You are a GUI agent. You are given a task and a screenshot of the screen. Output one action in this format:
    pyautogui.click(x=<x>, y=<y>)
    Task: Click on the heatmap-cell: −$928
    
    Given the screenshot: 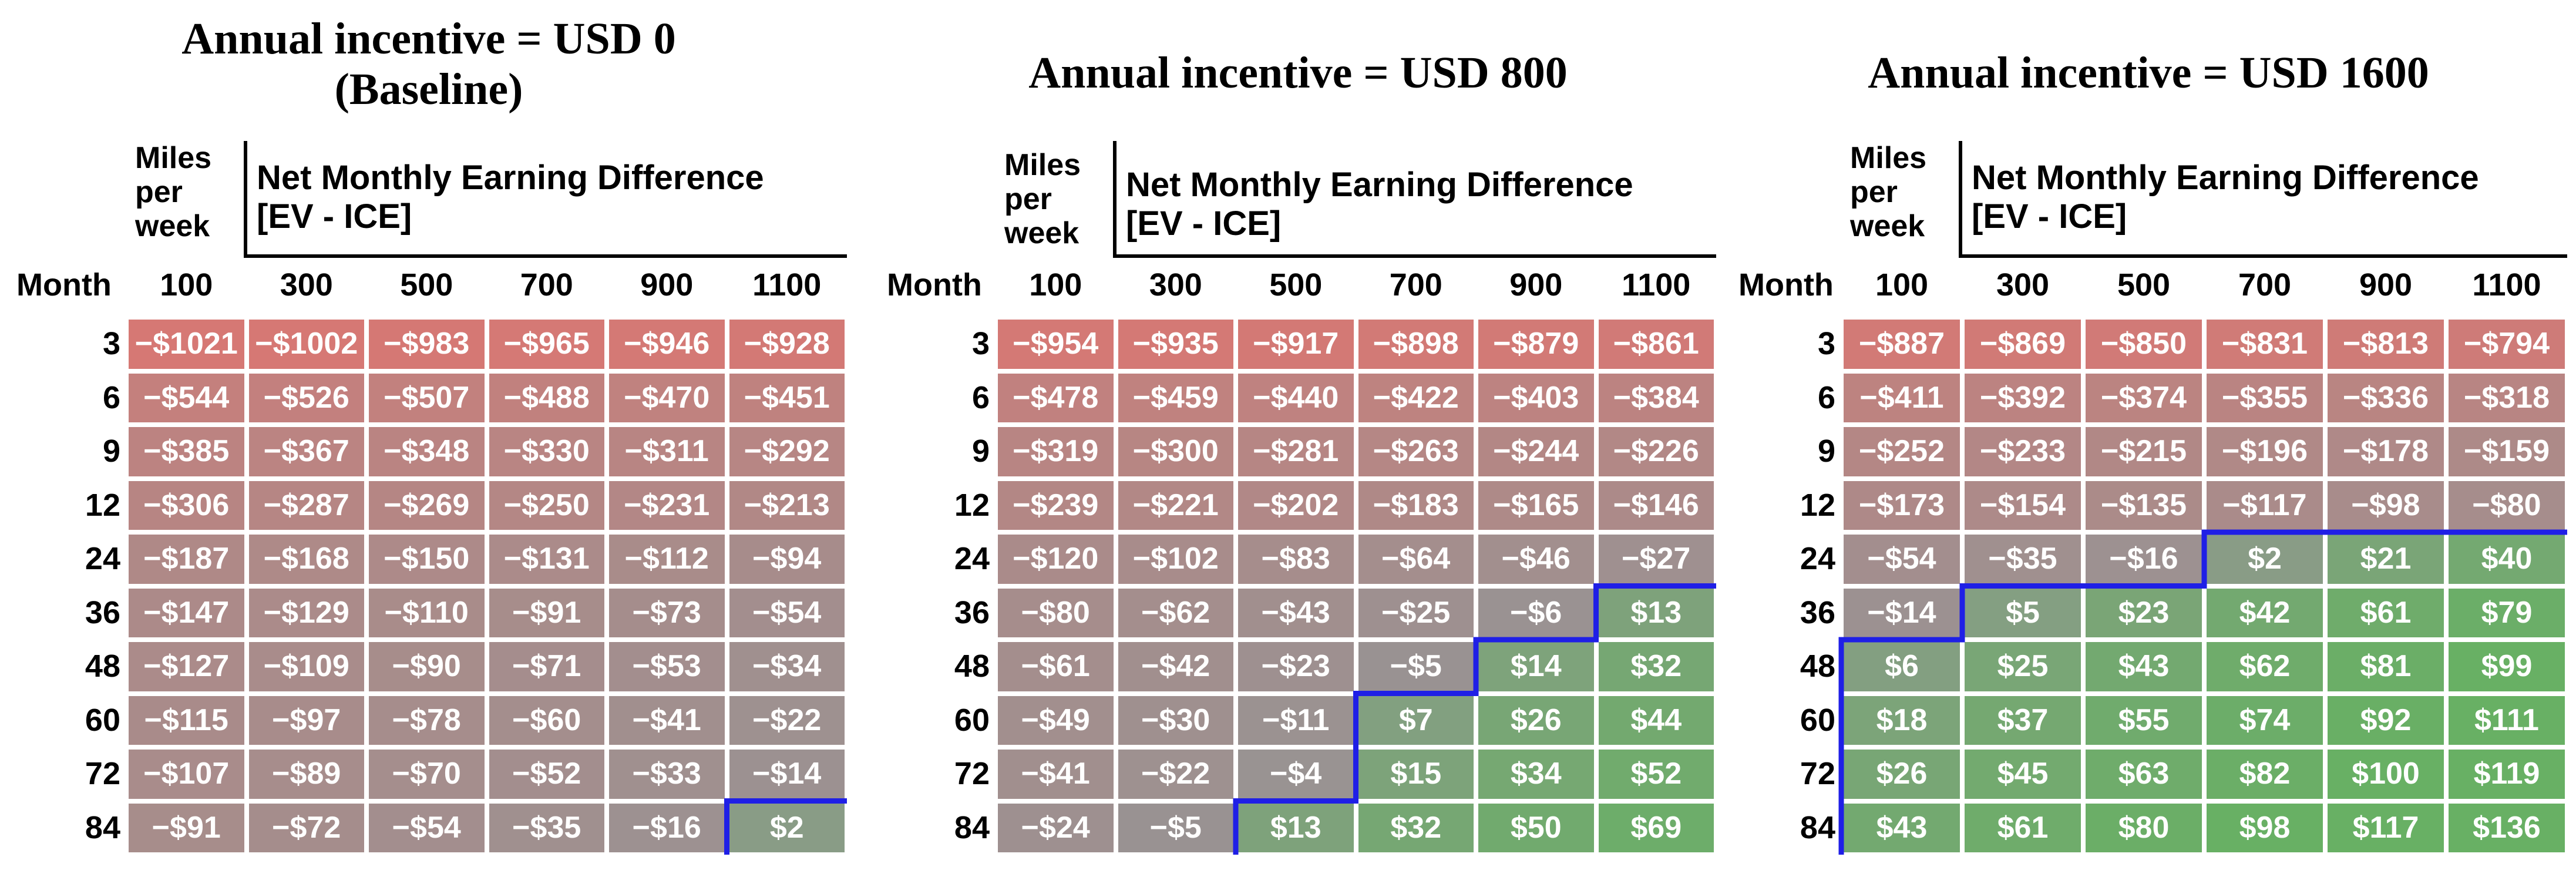 What is the action you would take?
    pyautogui.click(x=787, y=344)
    